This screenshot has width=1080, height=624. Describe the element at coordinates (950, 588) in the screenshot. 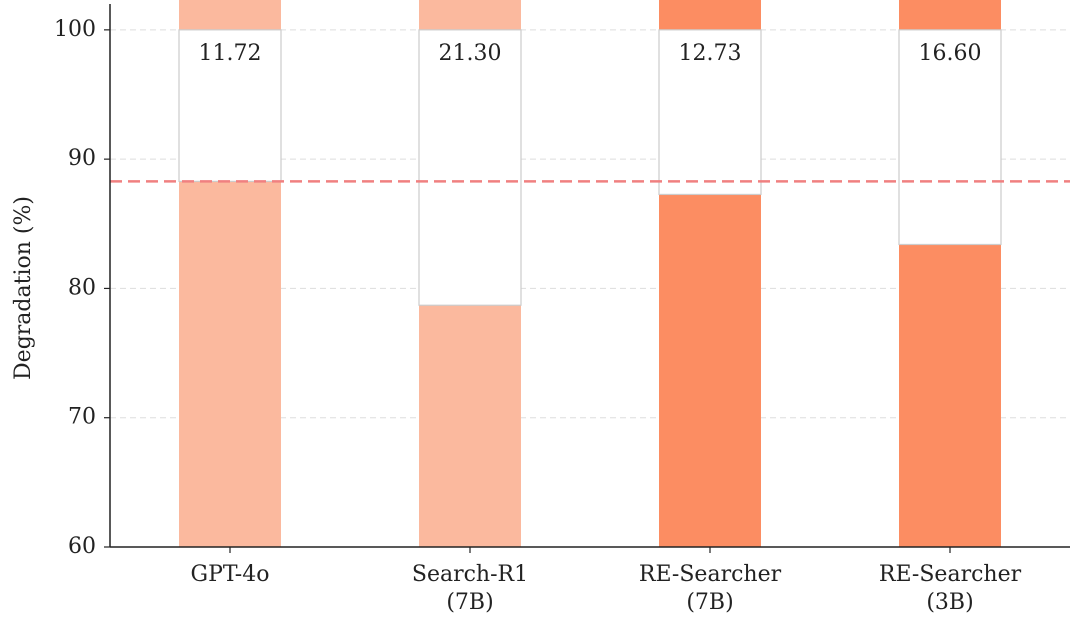

I see `x-tick-label: RE-Searcher (3B)` at that location.